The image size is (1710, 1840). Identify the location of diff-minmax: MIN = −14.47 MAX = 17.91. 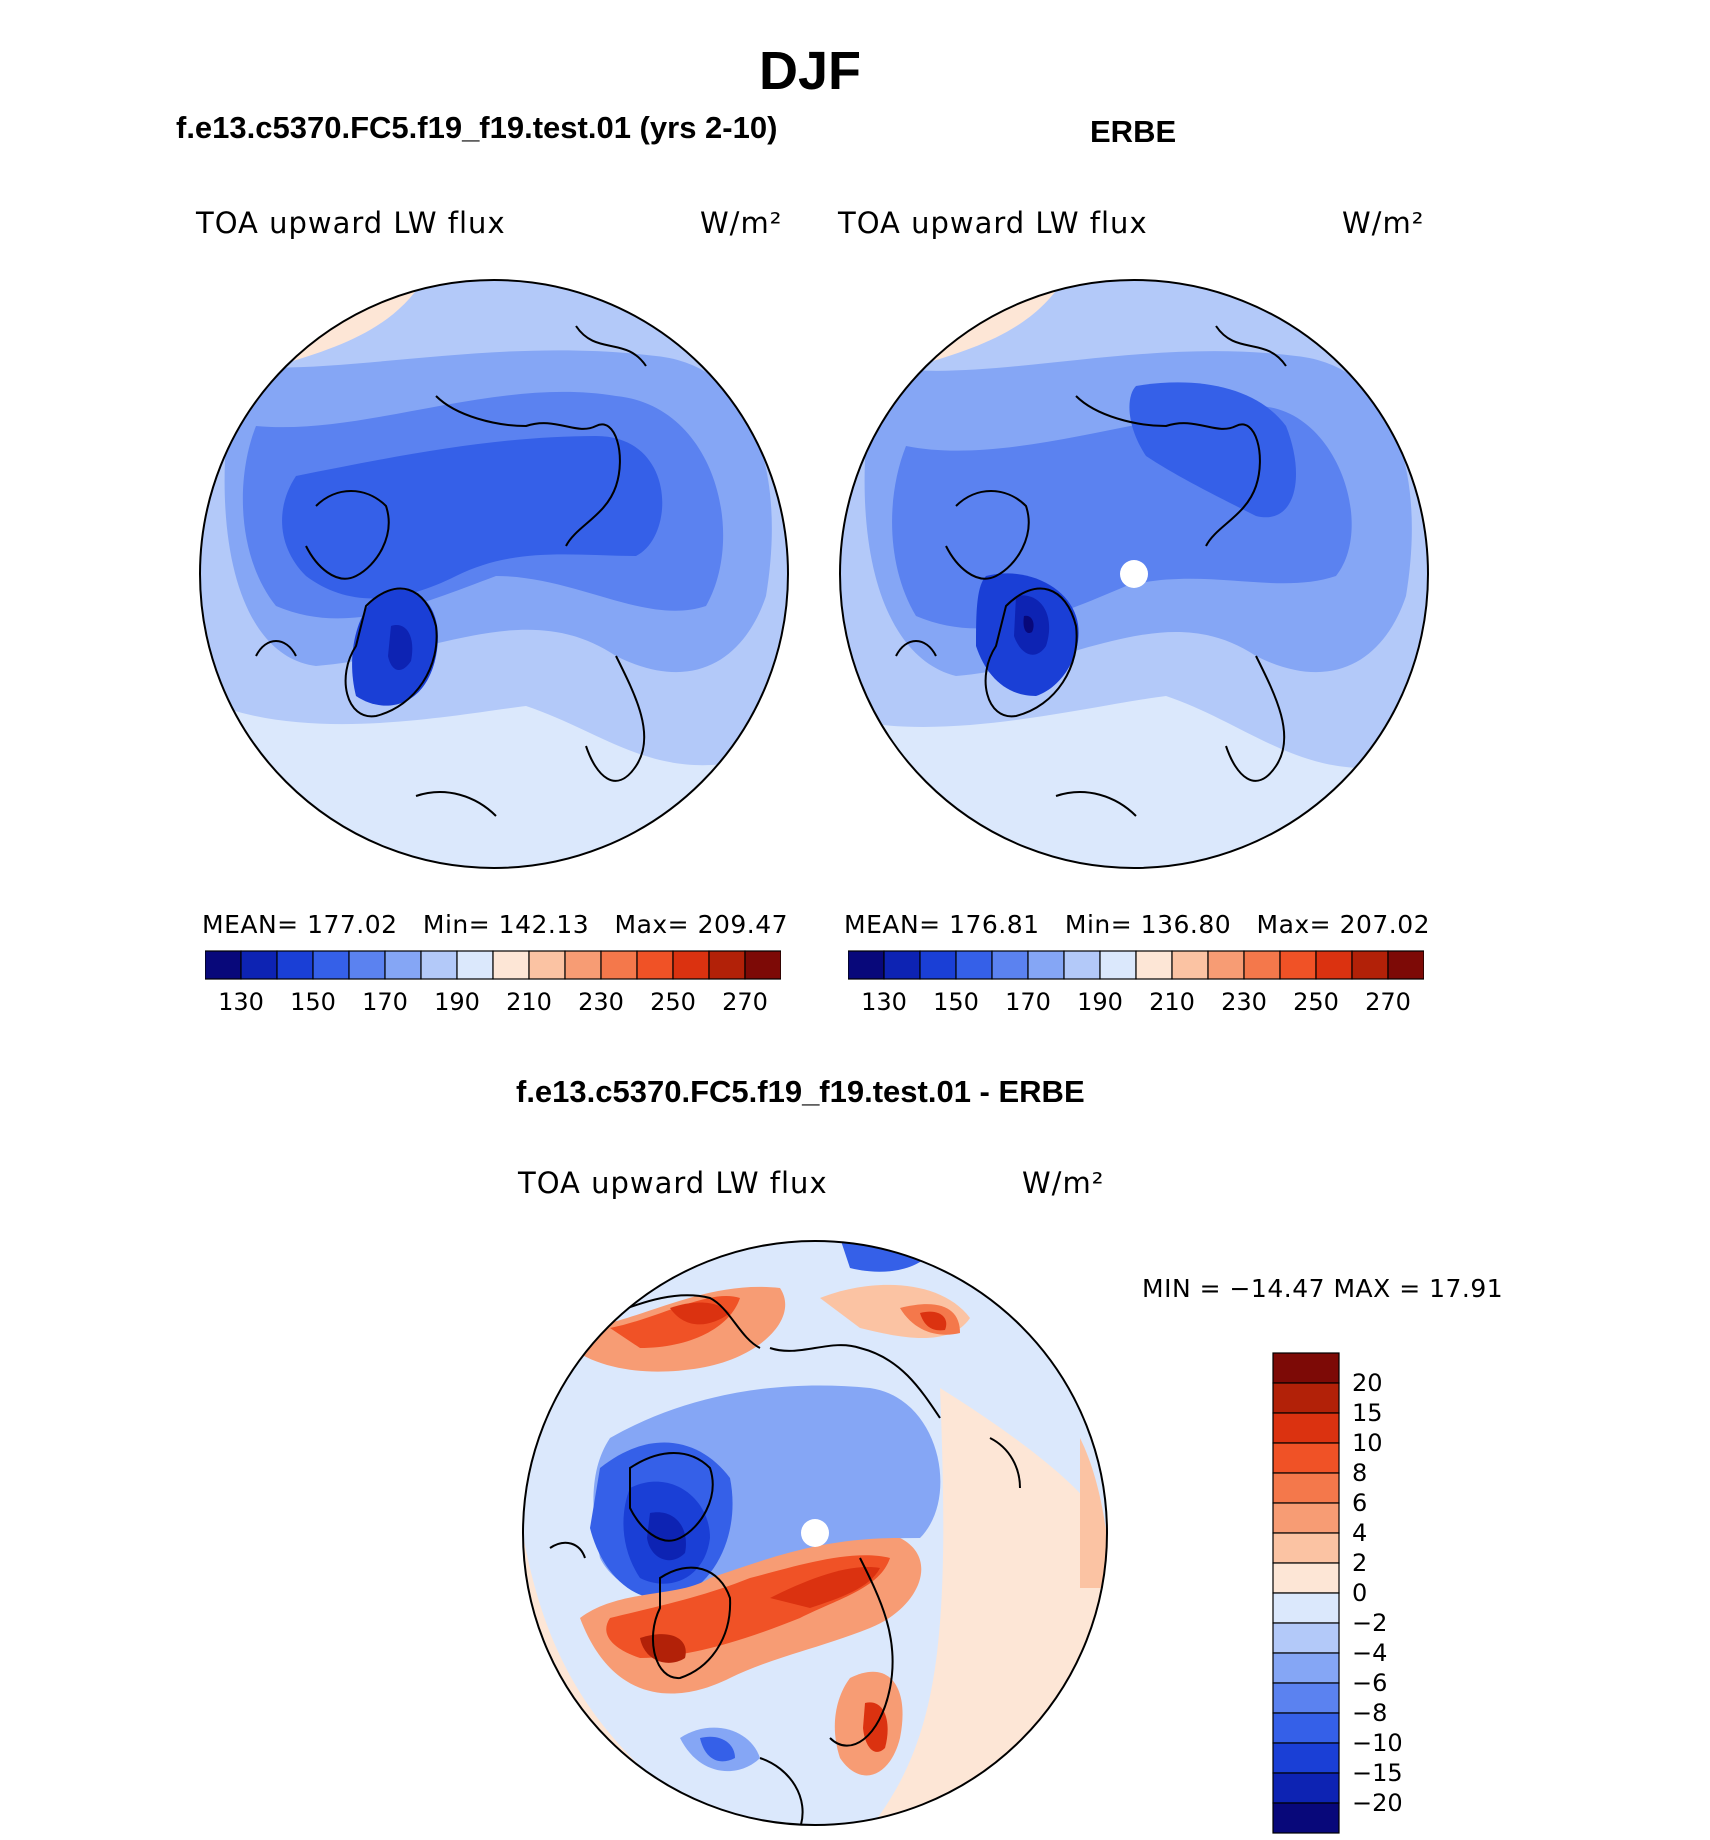
(1323, 1288).